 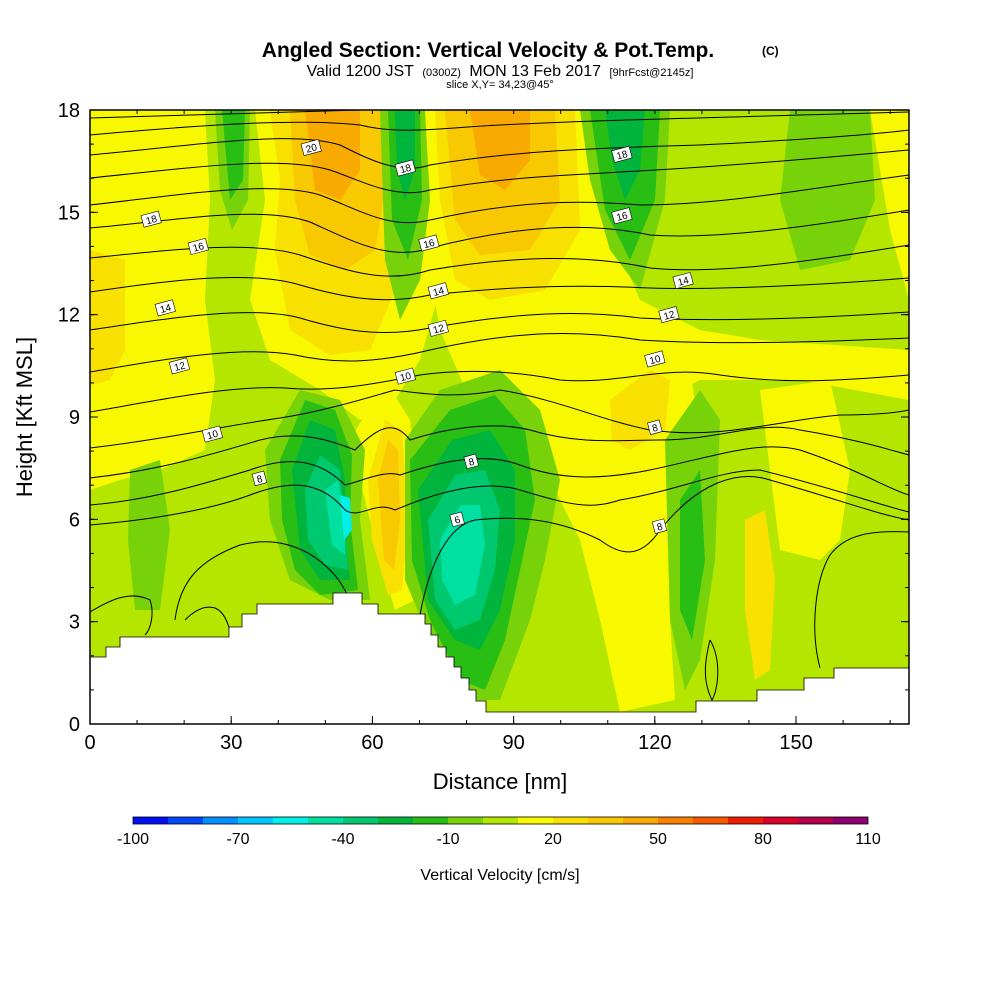 What do you see at coordinates (149, 535) in the screenshot?
I see `velocity-zone-weak-down-left-low` at bounding box center [149, 535].